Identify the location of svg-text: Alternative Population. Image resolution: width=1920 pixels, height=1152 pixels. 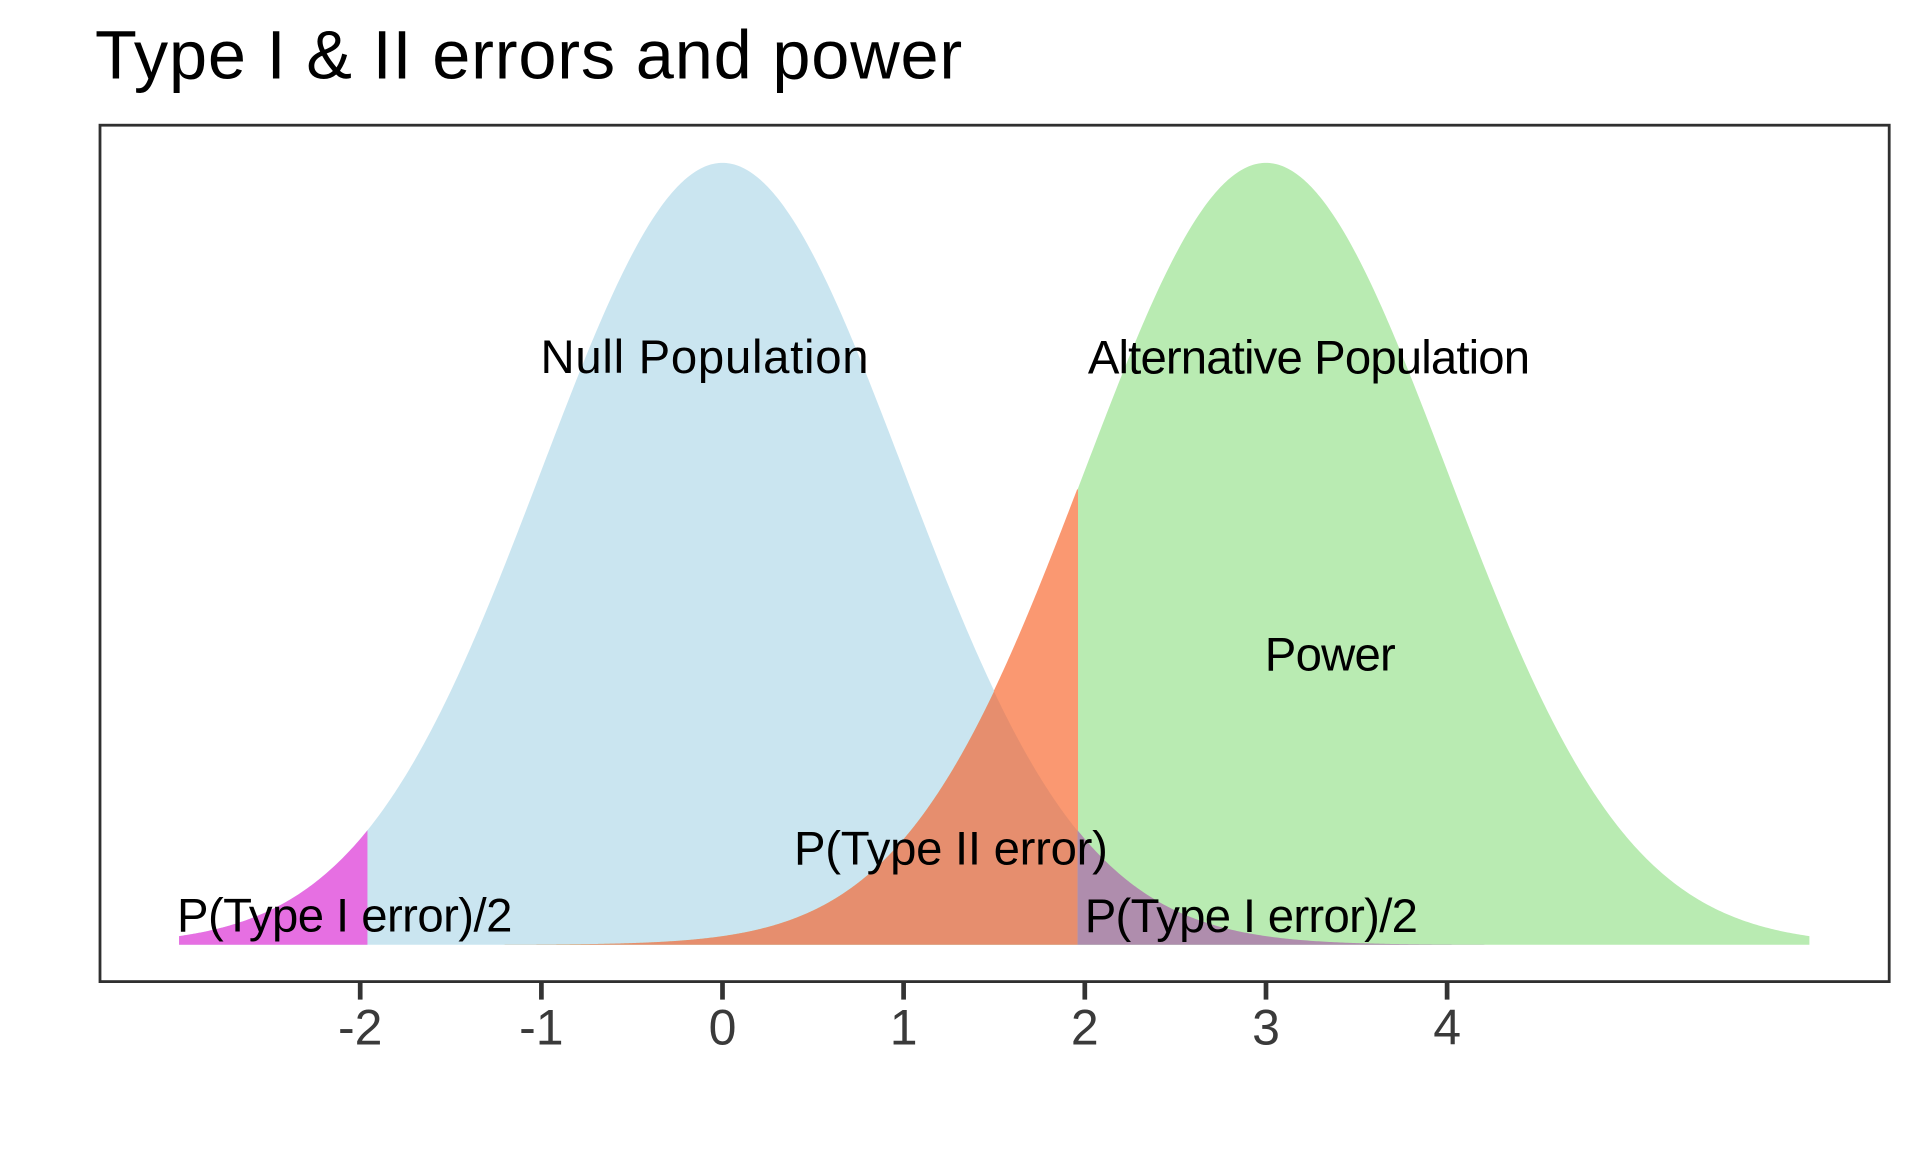
(1308, 357).